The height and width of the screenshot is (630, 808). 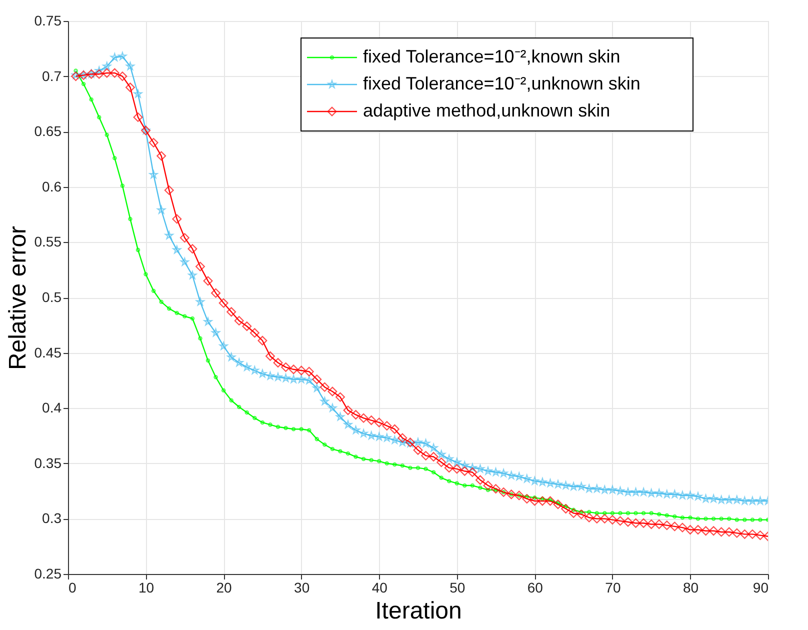 I want to click on x-tick-label: 80, so click(x=690, y=588).